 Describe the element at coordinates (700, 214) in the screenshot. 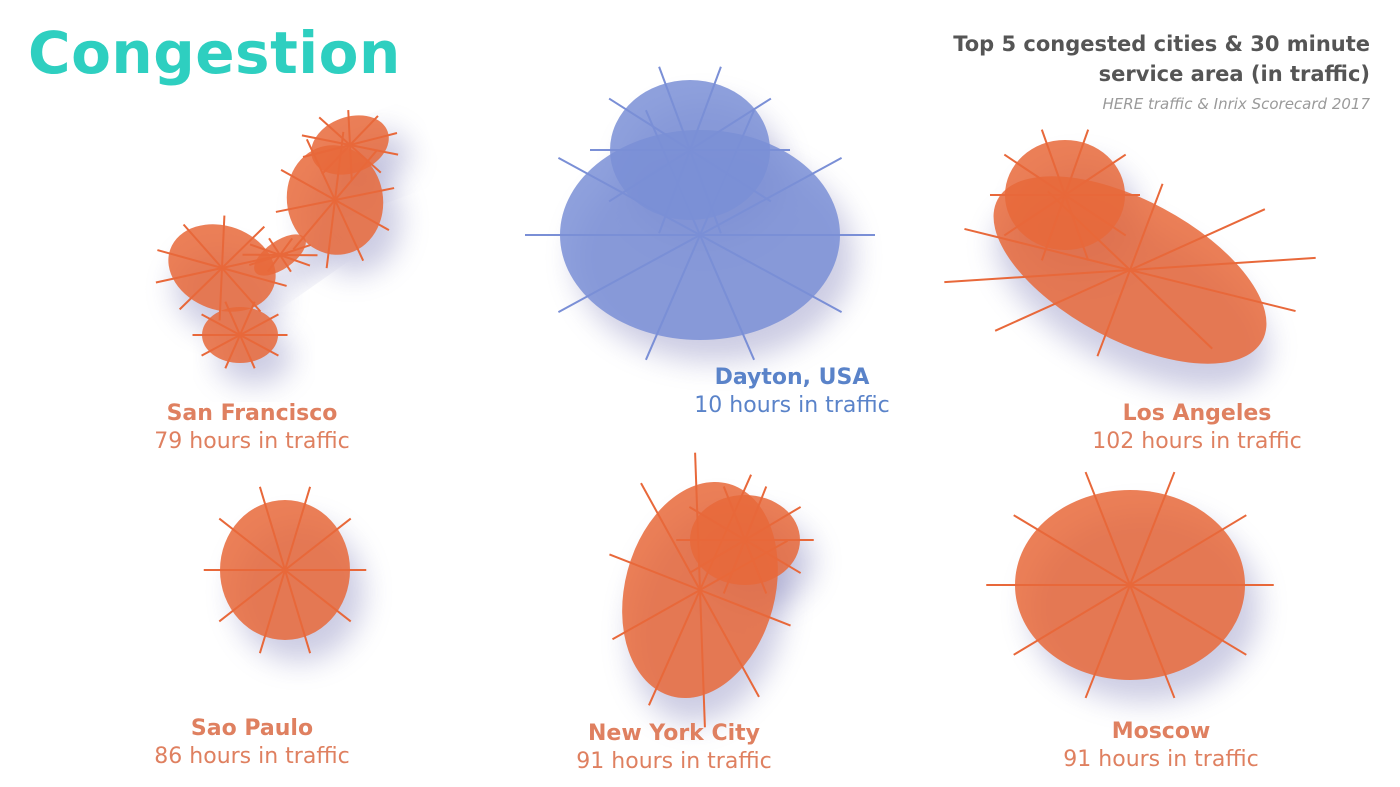

I see `service-area-dayton` at that location.